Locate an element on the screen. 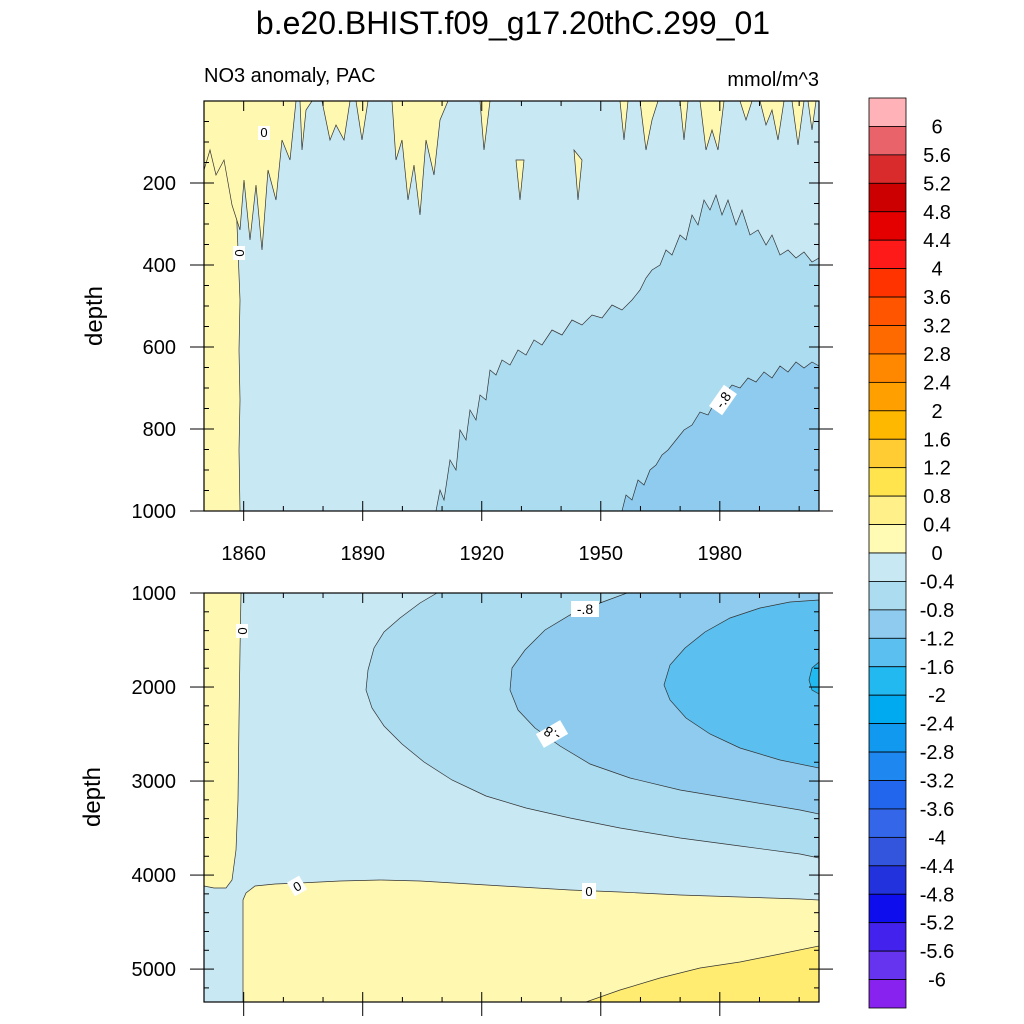  lower-ytick-label: 1000 is located at coordinates (154, 594).